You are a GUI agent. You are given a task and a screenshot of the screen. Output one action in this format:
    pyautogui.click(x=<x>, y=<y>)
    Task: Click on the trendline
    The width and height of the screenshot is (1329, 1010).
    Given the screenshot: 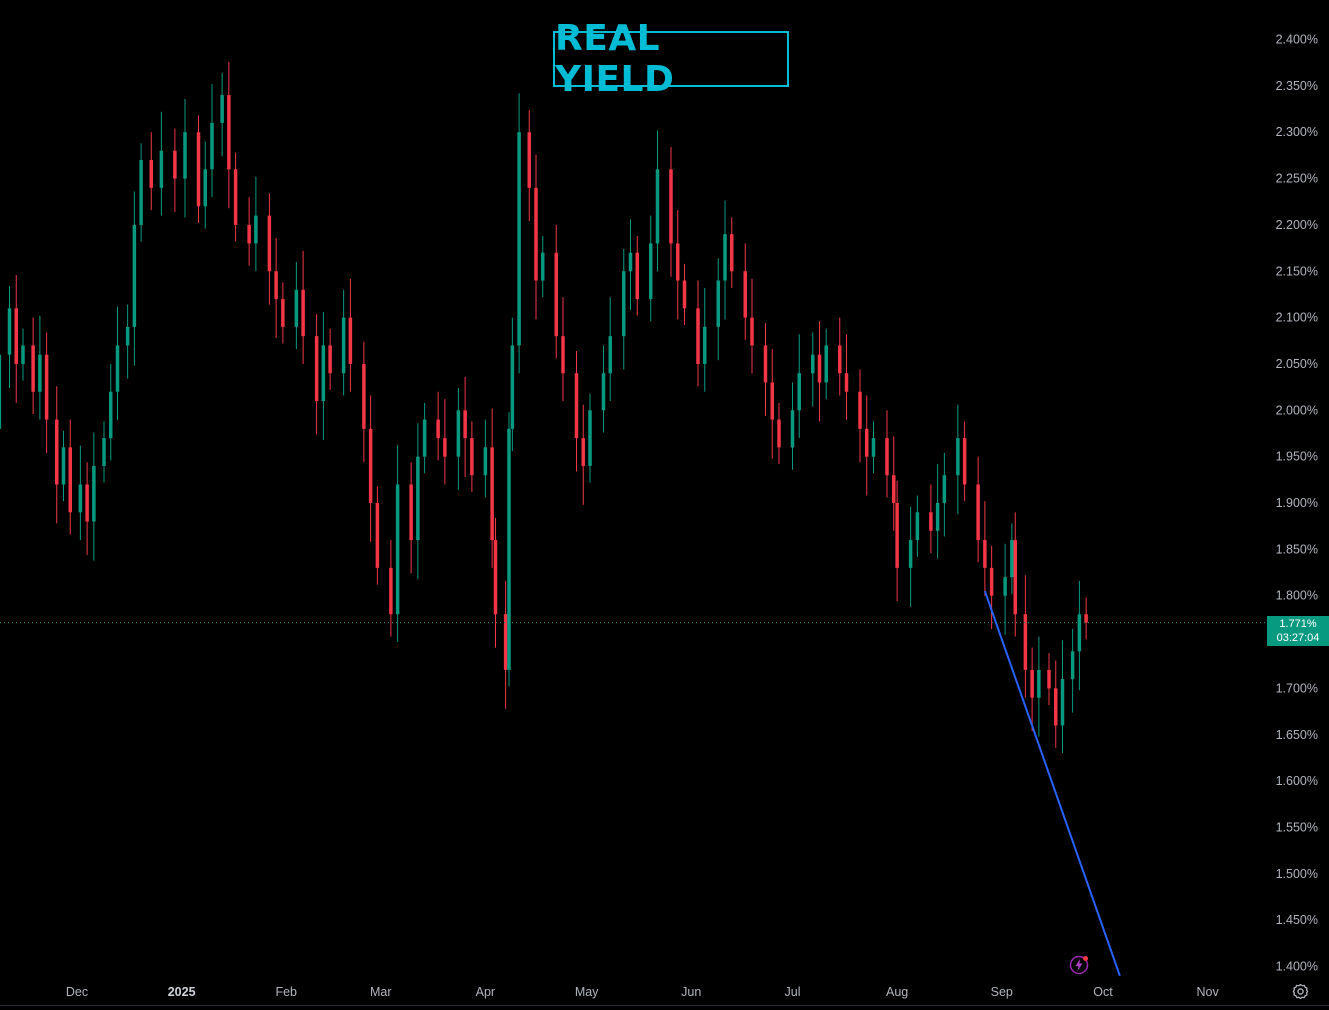 What is the action you would take?
    pyautogui.click(x=1052, y=783)
    